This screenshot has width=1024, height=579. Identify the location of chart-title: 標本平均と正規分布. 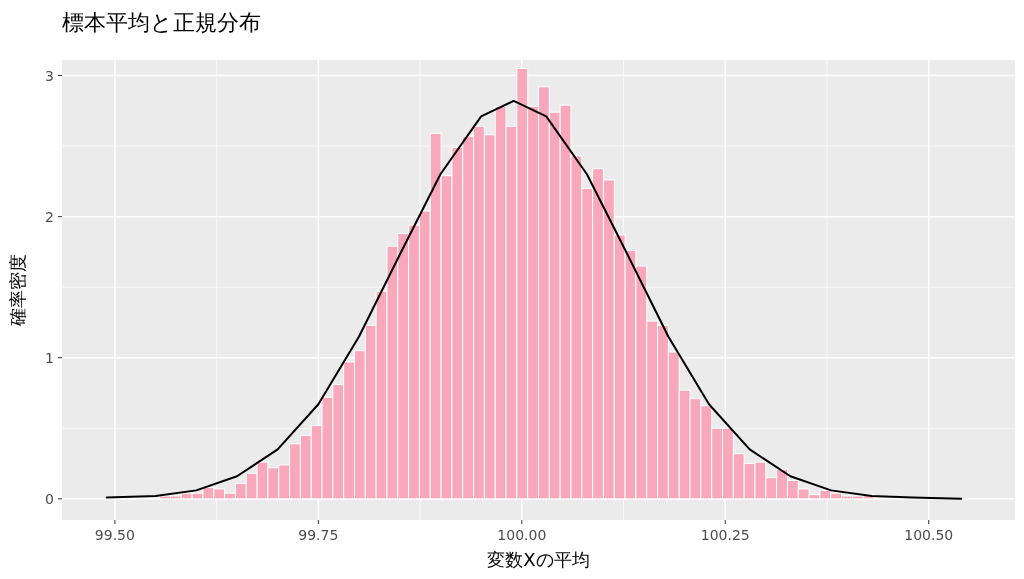
(161, 22).